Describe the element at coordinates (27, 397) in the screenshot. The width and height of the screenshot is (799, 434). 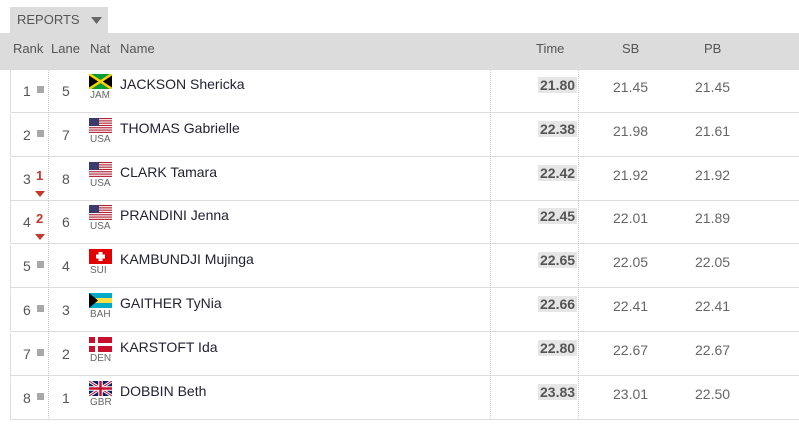
I see `rank: 8` at that location.